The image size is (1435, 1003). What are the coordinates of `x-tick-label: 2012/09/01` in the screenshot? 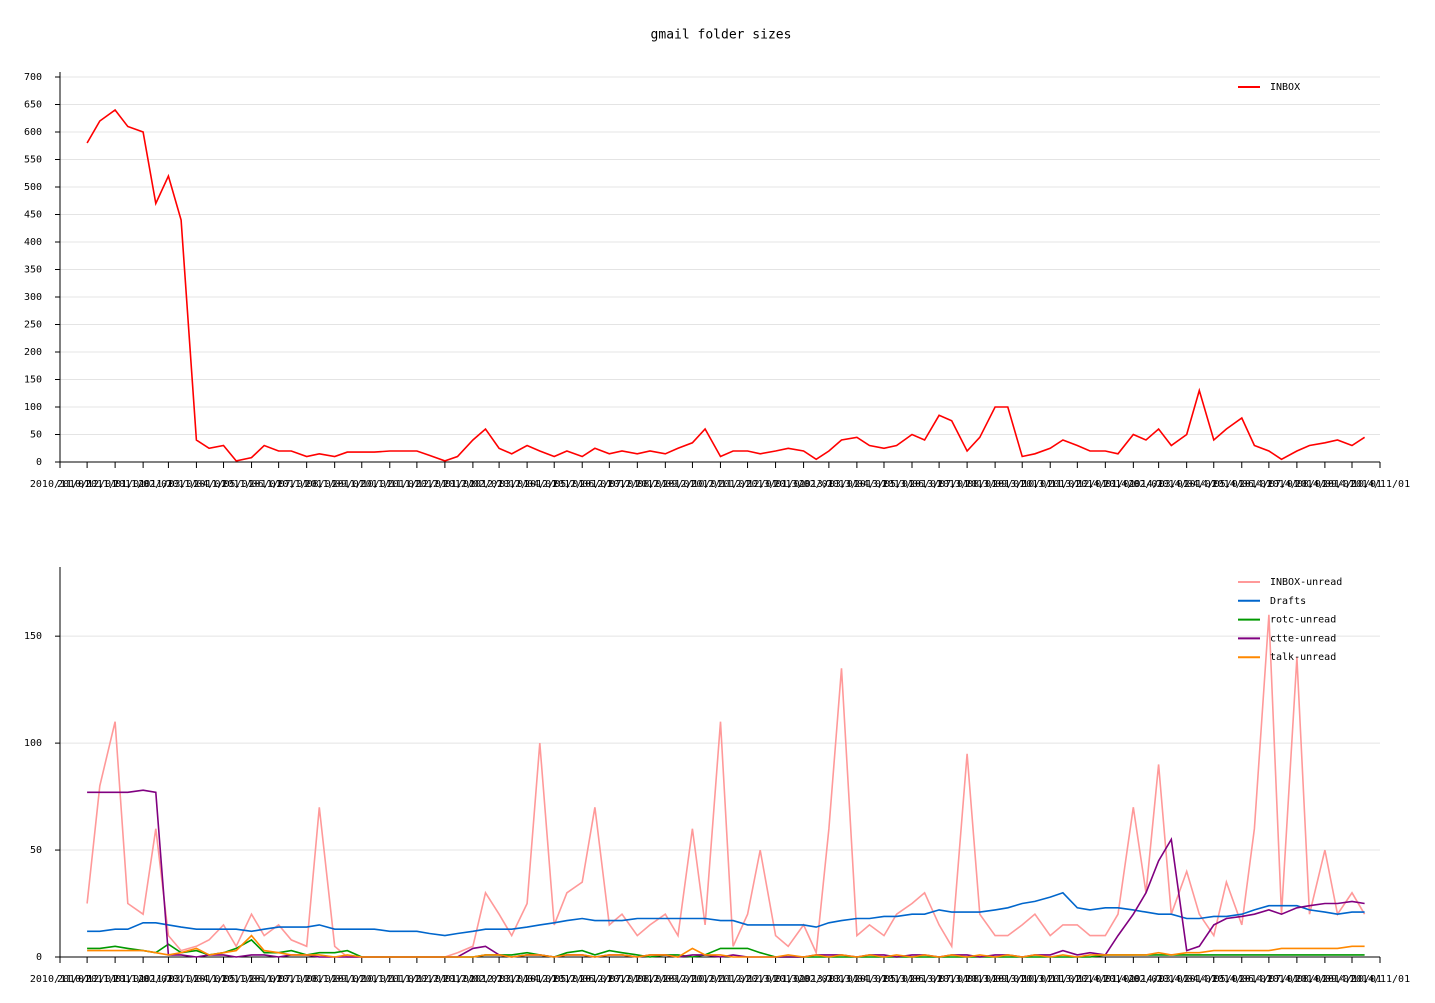 It's located at (665, 484).